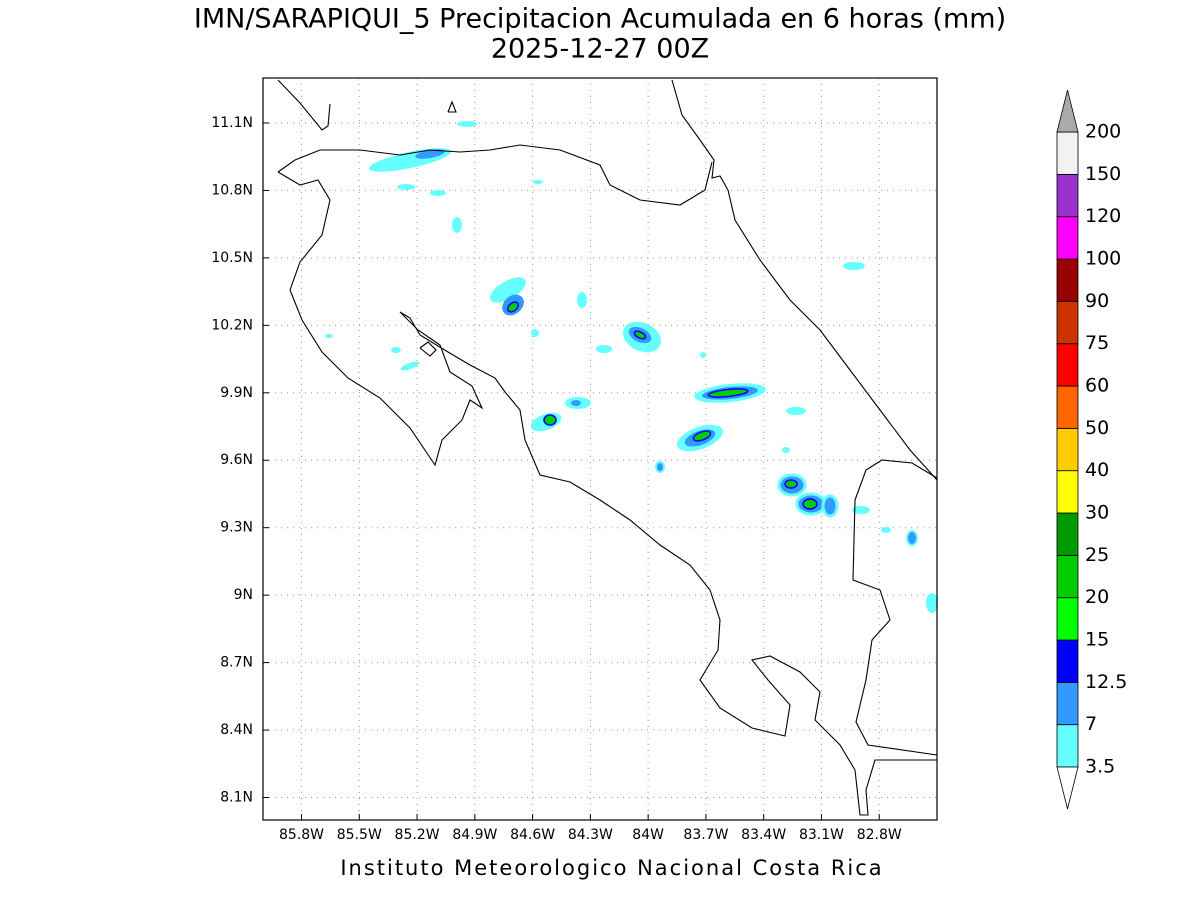 This screenshot has height=900, width=1200. What do you see at coordinates (1097, 640) in the screenshot?
I see `colorbar-label: 15` at bounding box center [1097, 640].